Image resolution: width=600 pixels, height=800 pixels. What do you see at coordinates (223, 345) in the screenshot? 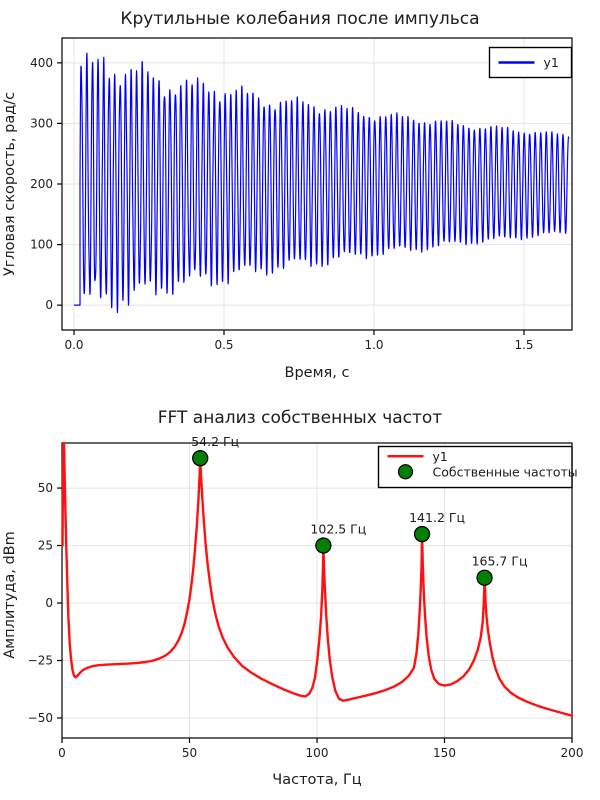
I see `x-tick-label: 0.5` at bounding box center [223, 345].